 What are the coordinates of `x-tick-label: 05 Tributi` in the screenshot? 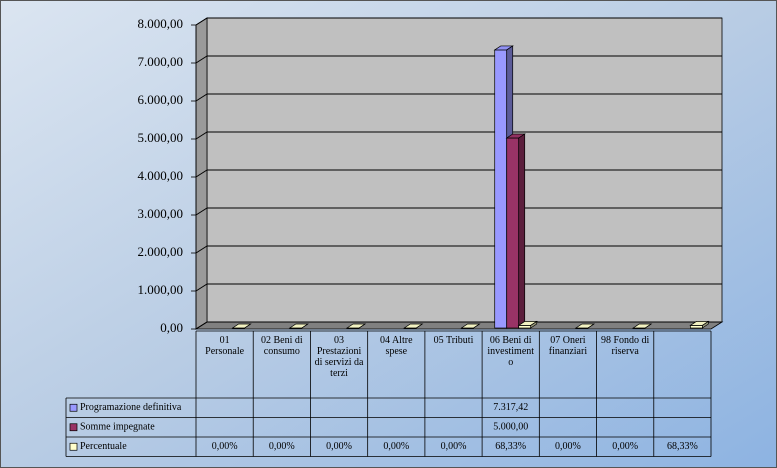 It's located at (454, 340).